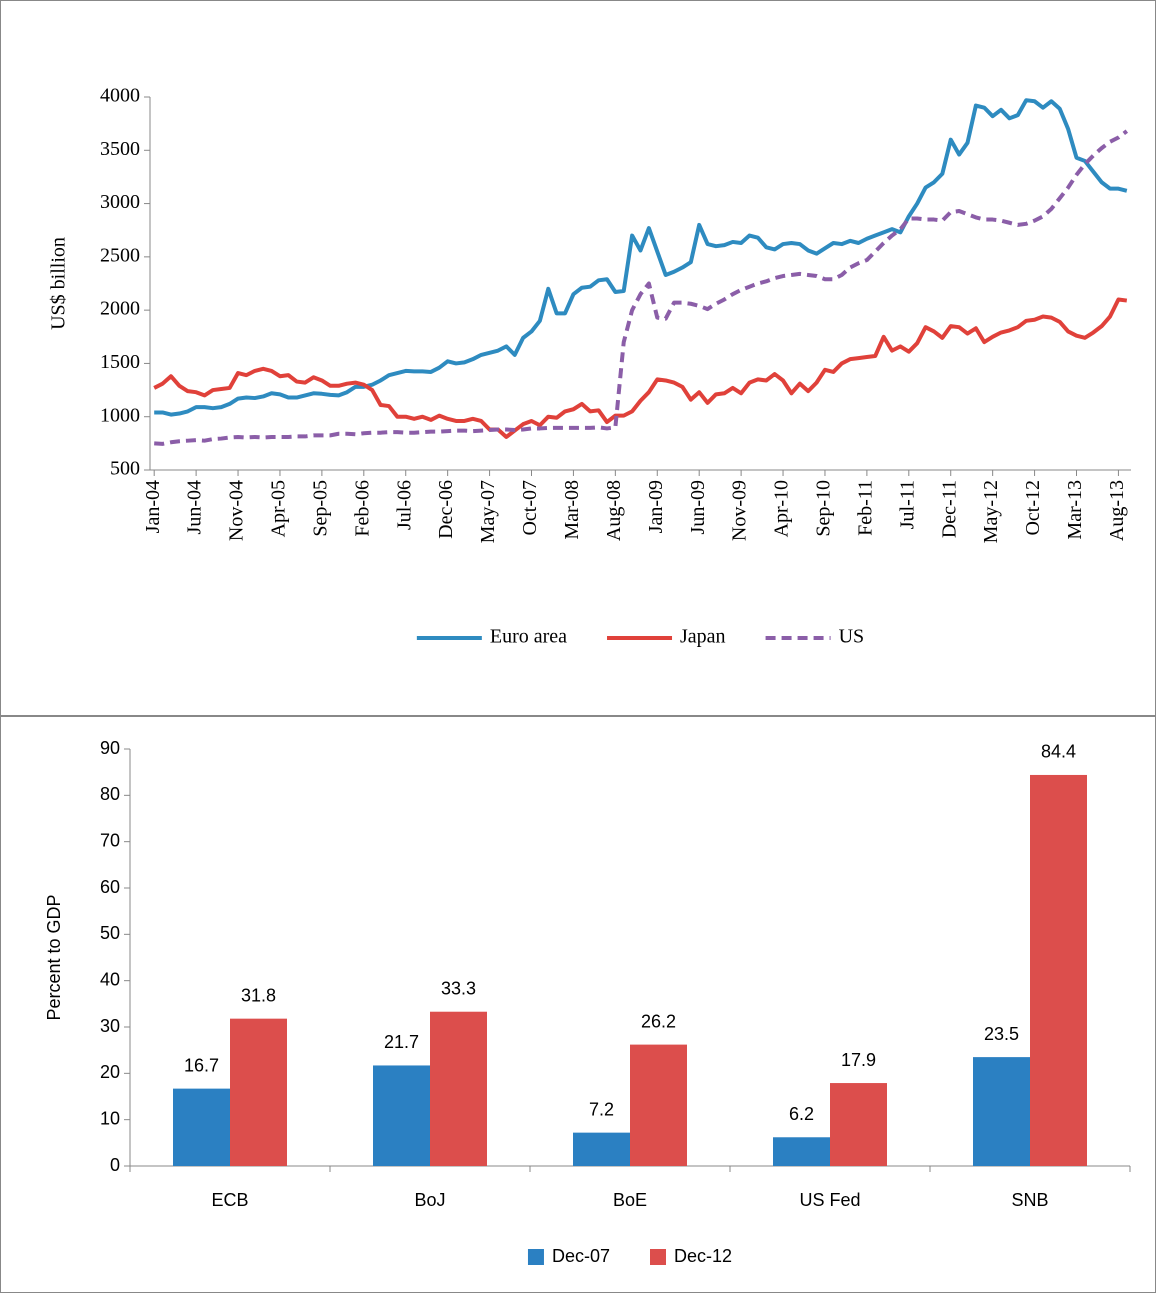  Describe the element at coordinates (658, 1021) in the screenshot. I see `data-label: 26.2` at that location.